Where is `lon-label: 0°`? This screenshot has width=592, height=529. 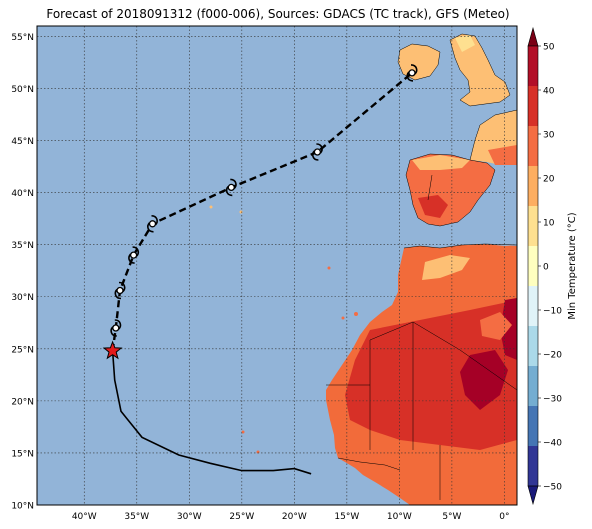
lon-label: 0° is located at coordinates (504, 517).